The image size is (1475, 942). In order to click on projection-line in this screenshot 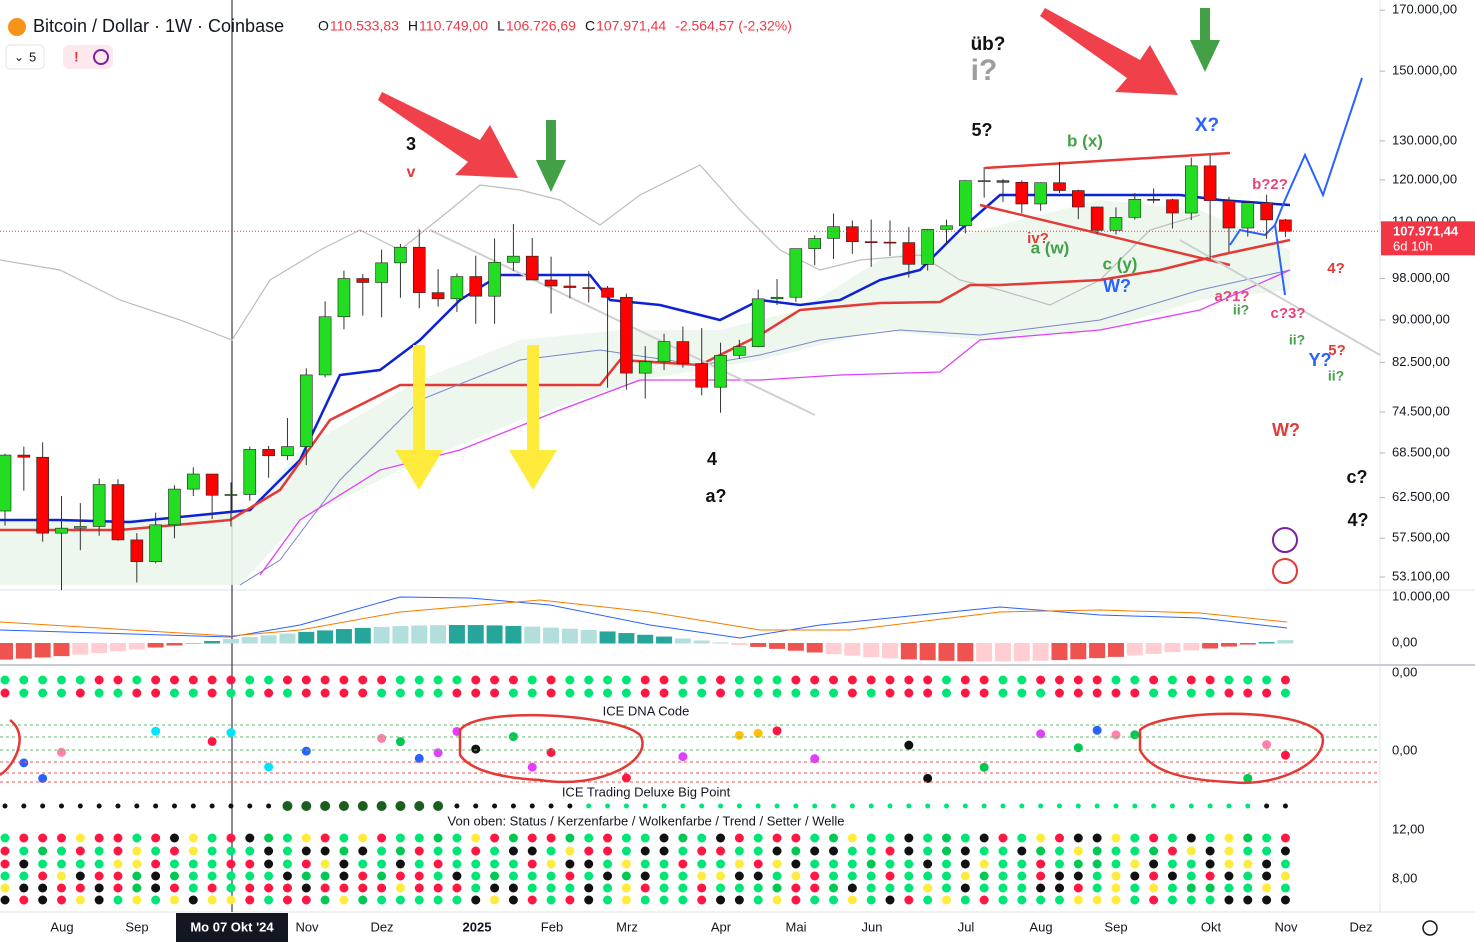, I will do `click(1296, 161)`.